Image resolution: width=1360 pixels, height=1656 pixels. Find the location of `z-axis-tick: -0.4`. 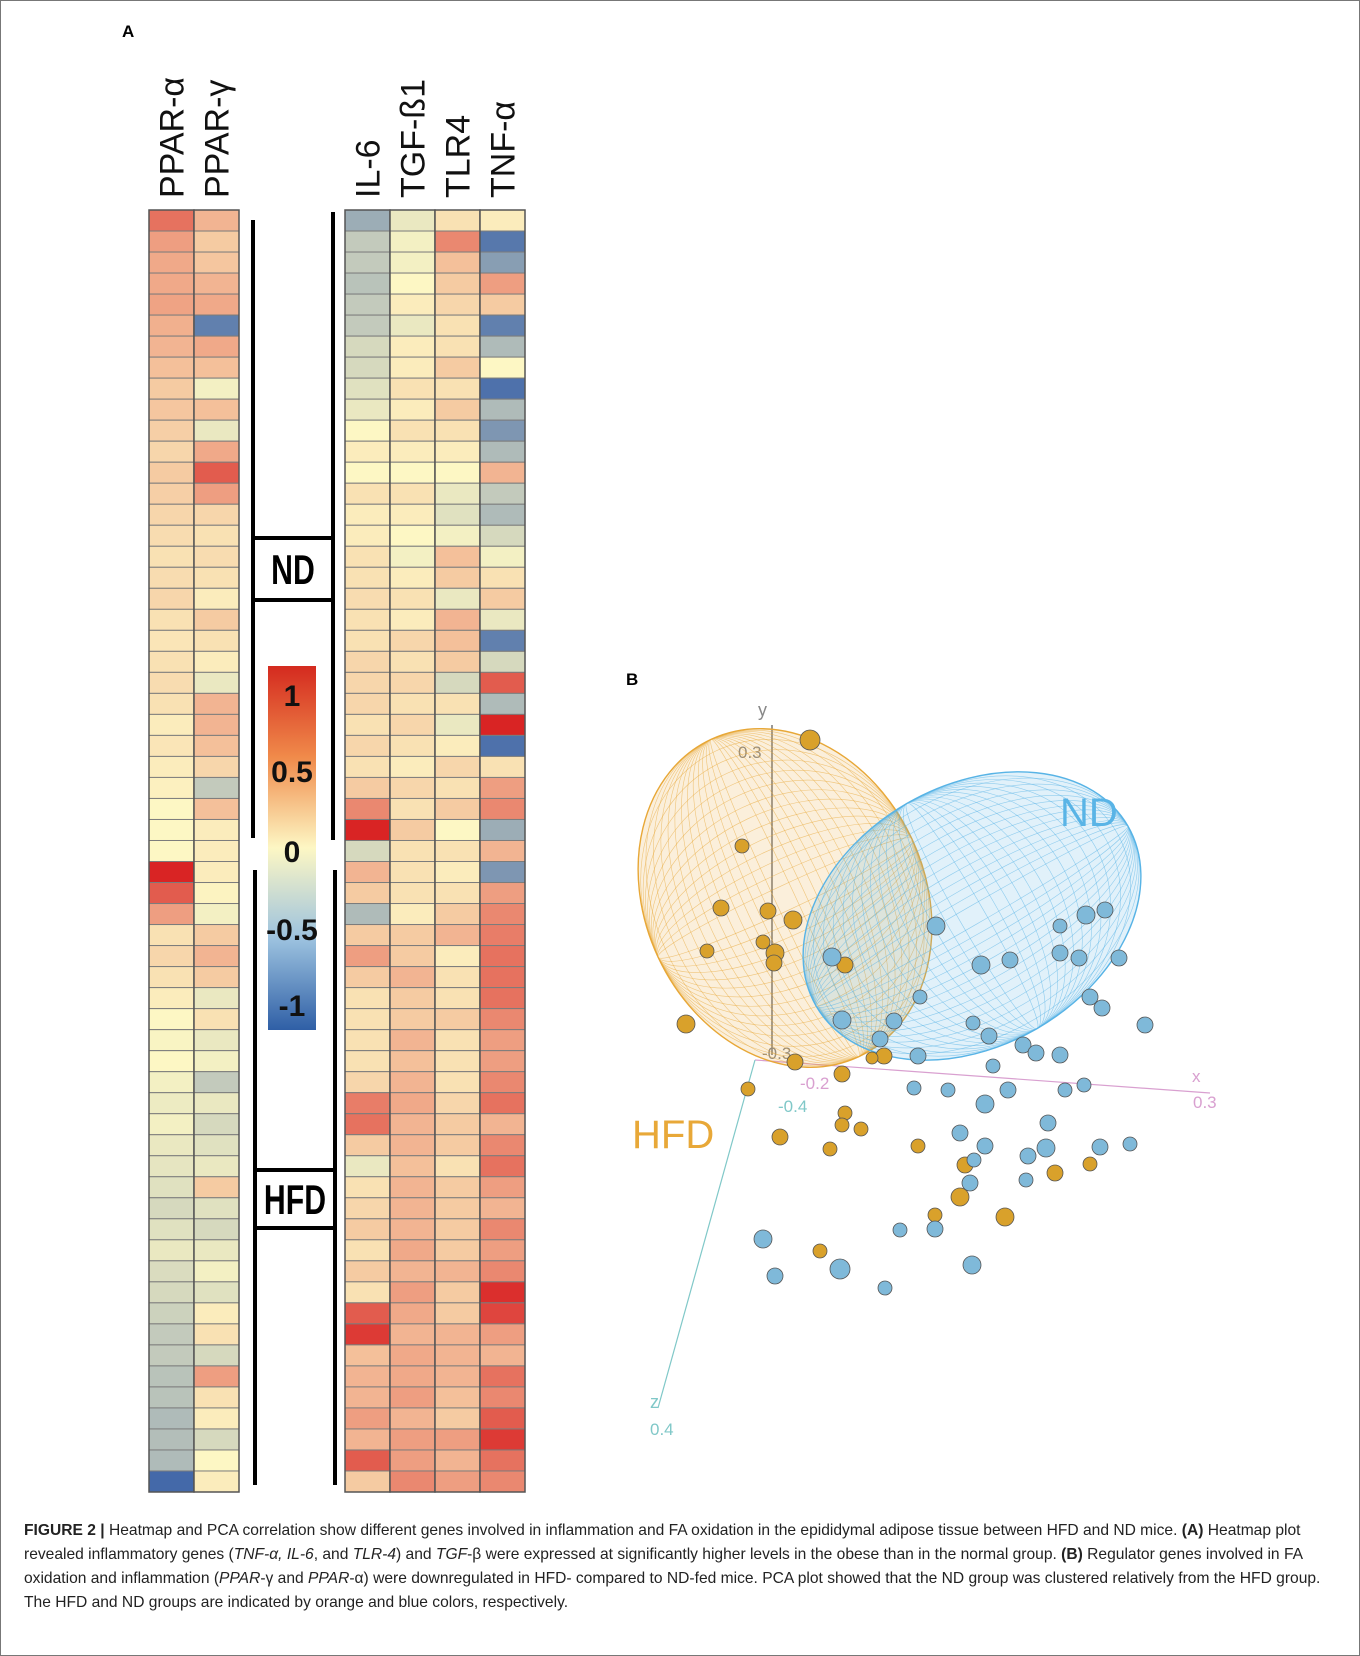

z-axis-tick: -0.4 is located at coordinates (792, 1106).